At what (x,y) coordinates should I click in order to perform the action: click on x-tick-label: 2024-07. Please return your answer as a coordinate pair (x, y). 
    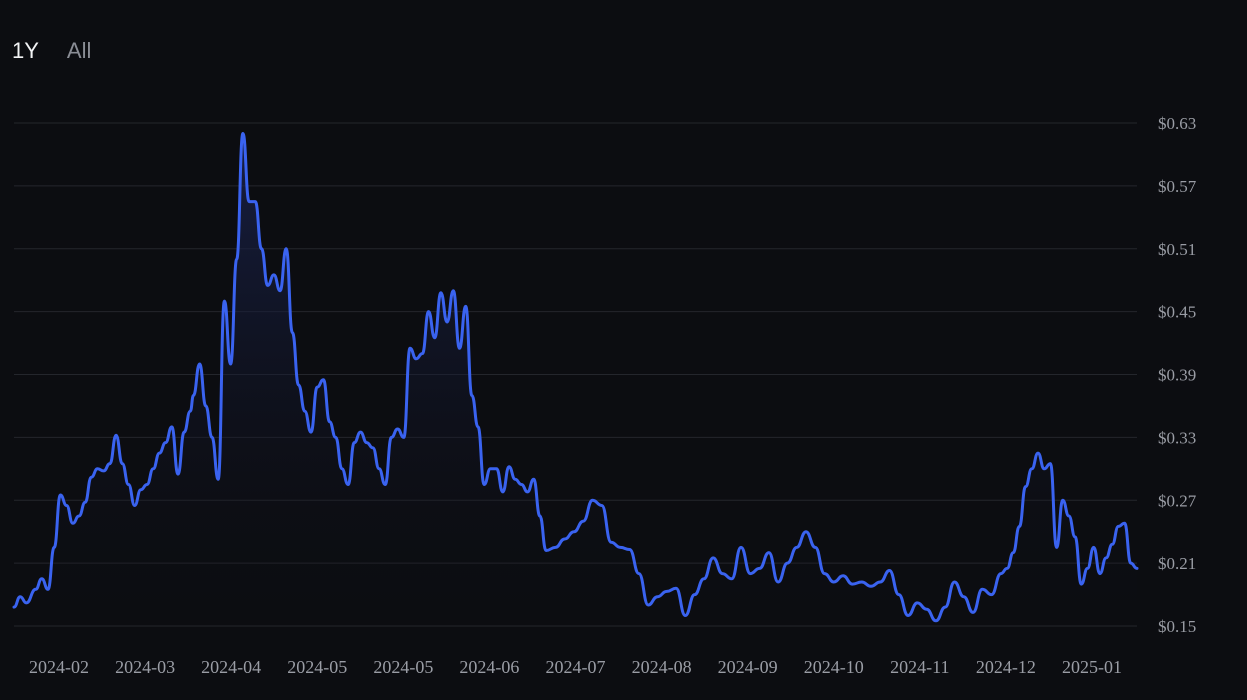
    Looking at the image, I should click on (576, 667).